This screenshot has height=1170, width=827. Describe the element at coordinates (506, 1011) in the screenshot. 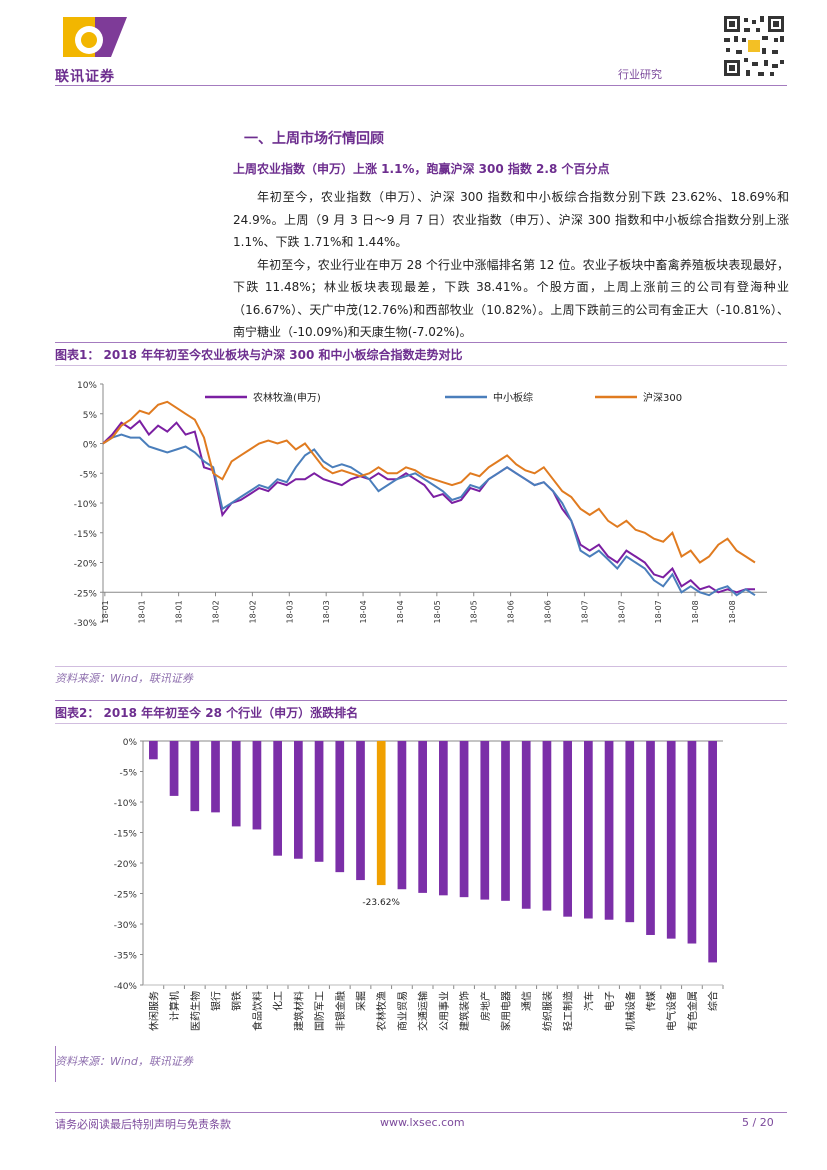

I see `category-label: 家用电器` at that location.